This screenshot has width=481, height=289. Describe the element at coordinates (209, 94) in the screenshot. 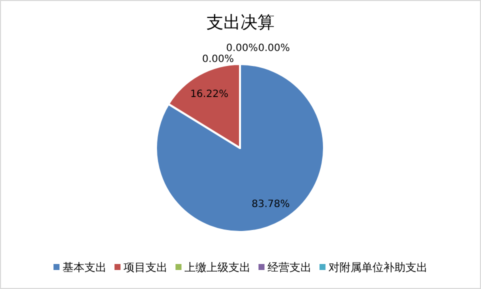

I see `data-label: 16.22%` at that location.